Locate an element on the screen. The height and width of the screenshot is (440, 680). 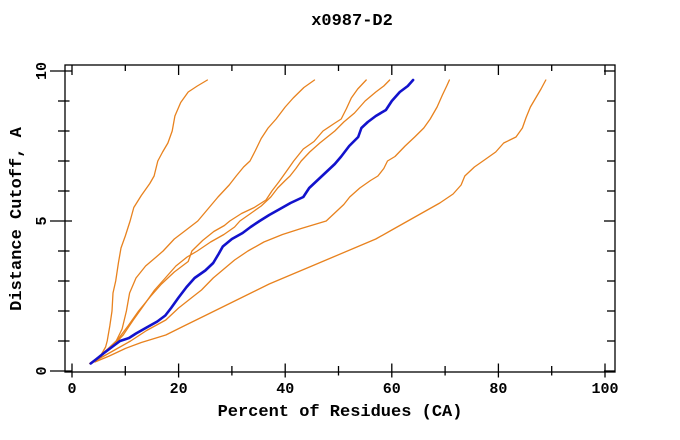
x-tick-label: 60 is located at coordinates (392, 389).